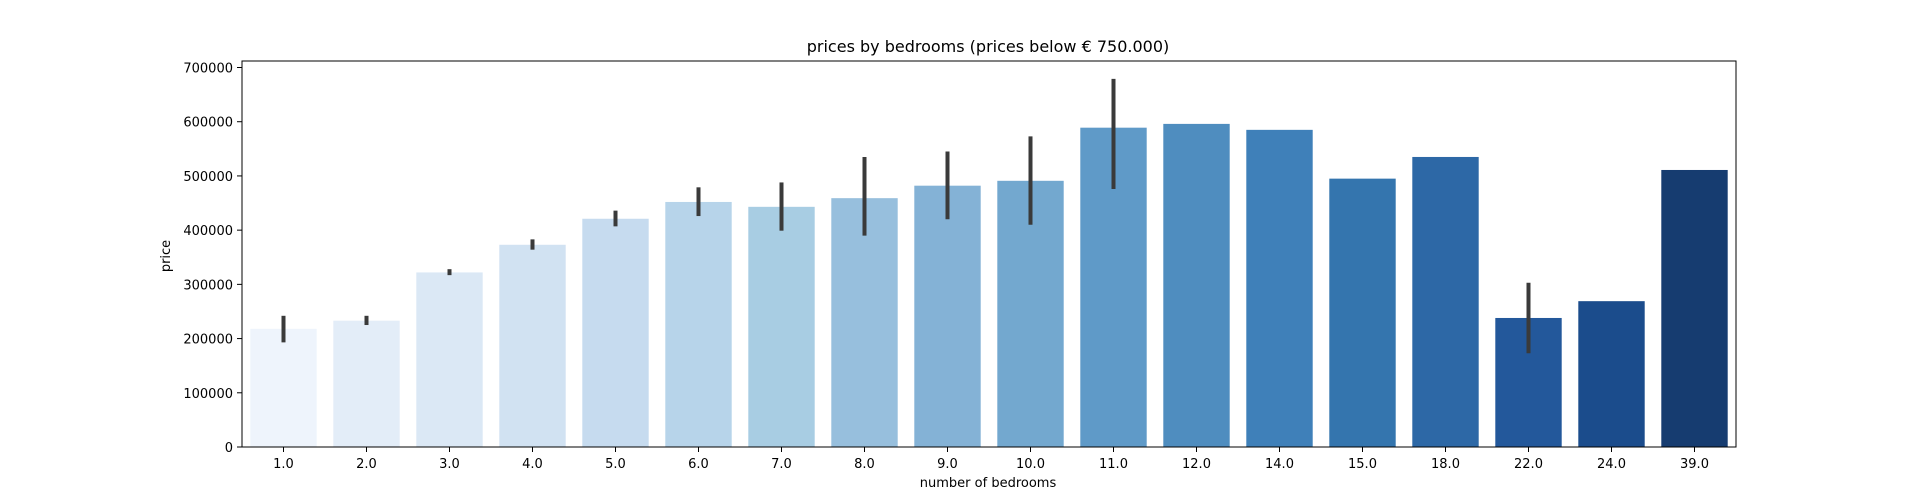 Image resolution: width=1923 pixels, height=500 pixels. What do you see at coordinates (229, 448) in the screenshot?
I see `y-tick-label: 0` at bounding box center [229, 448].